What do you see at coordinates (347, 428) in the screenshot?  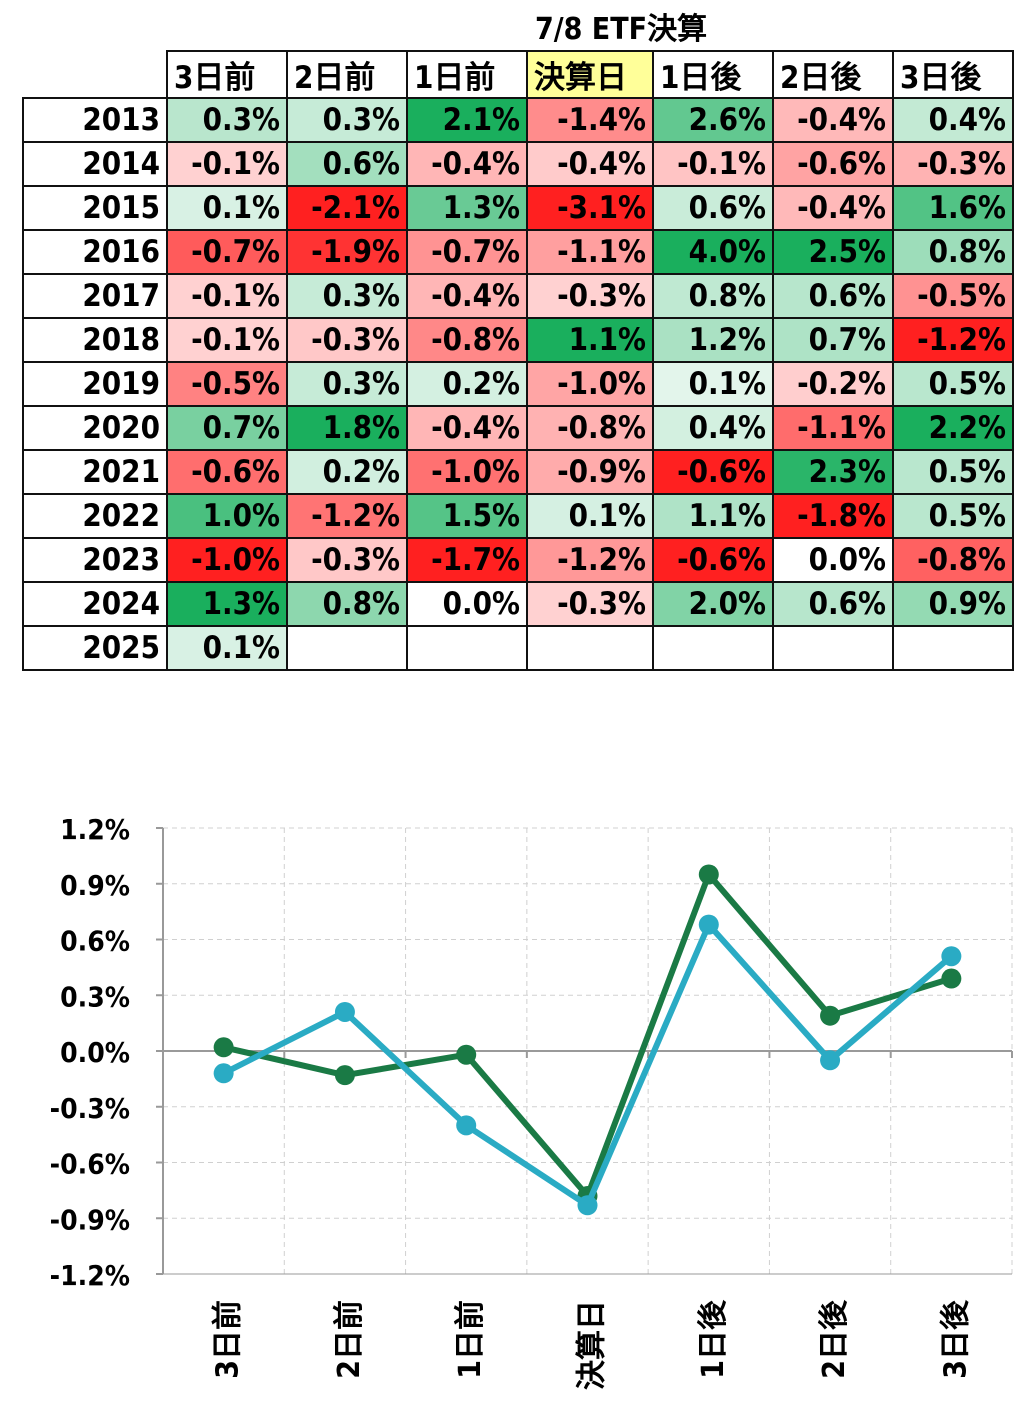 I see `value-cell: 1.8%` at bounding box center [347, 428].